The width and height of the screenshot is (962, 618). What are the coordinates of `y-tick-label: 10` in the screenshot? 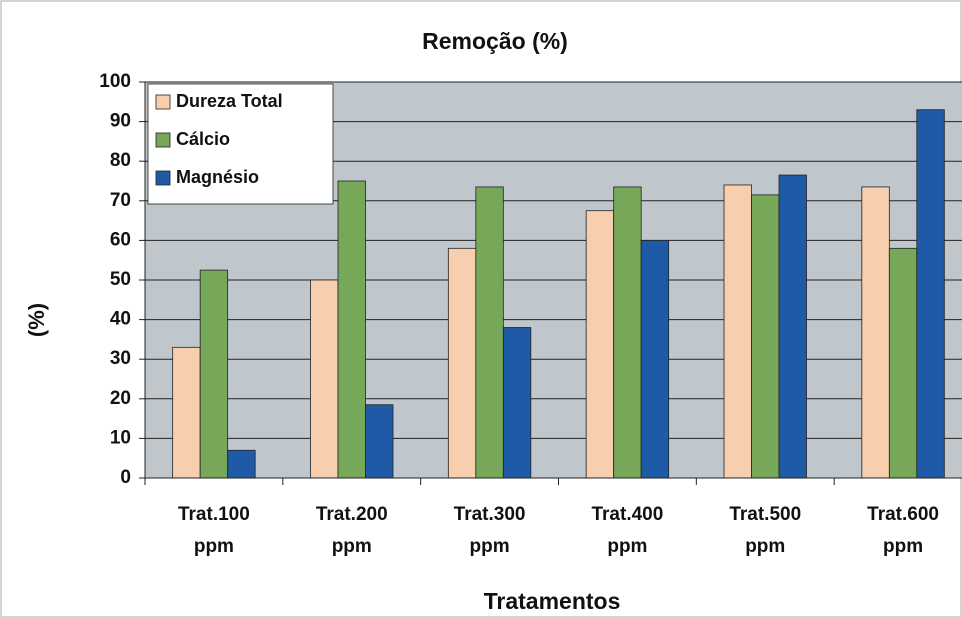 It's located at (120, 437).